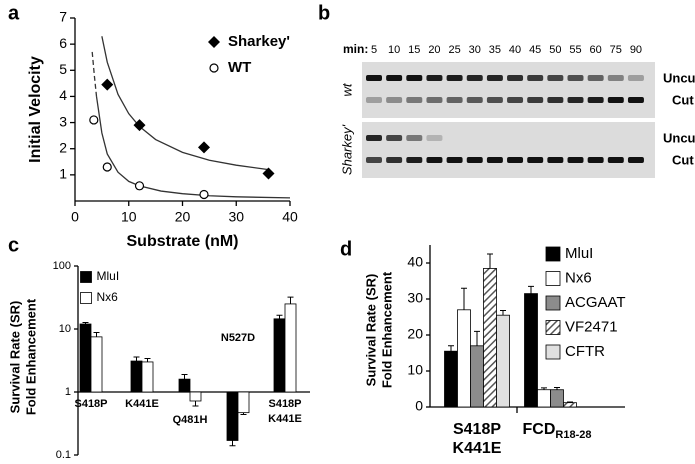 Image resolution: width=695 pixels, height=464 pixels. Describe the element at coordinates (346, 249) in the screenshot. I see `panel-letter: d` at that location.